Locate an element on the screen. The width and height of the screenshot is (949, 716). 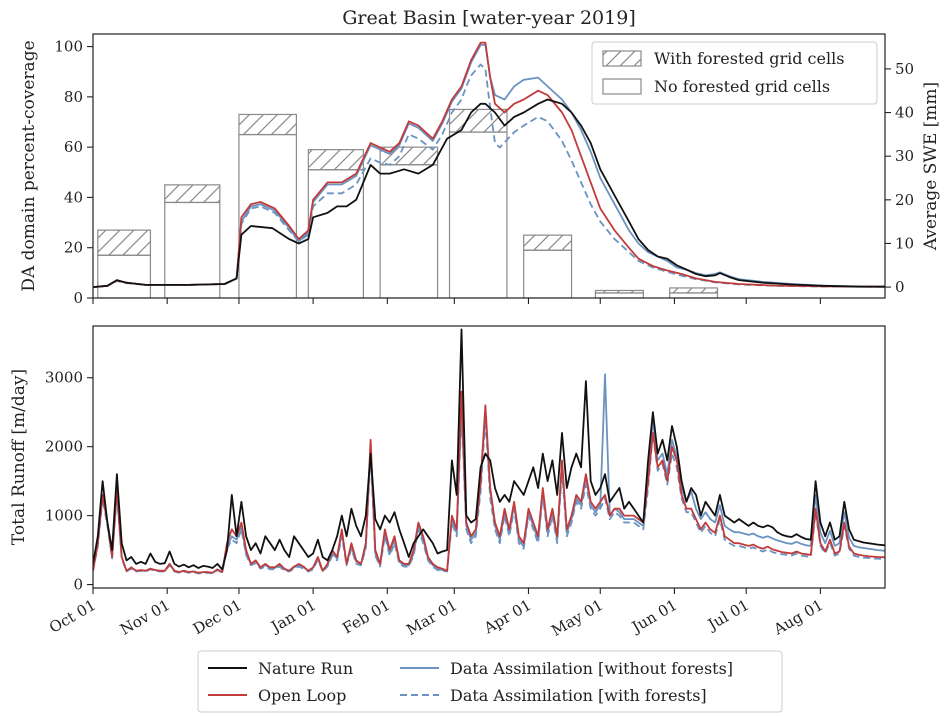
legend-label-da-without-forests: Data Assimilation [without forests] is located at coordinates (591, 668).